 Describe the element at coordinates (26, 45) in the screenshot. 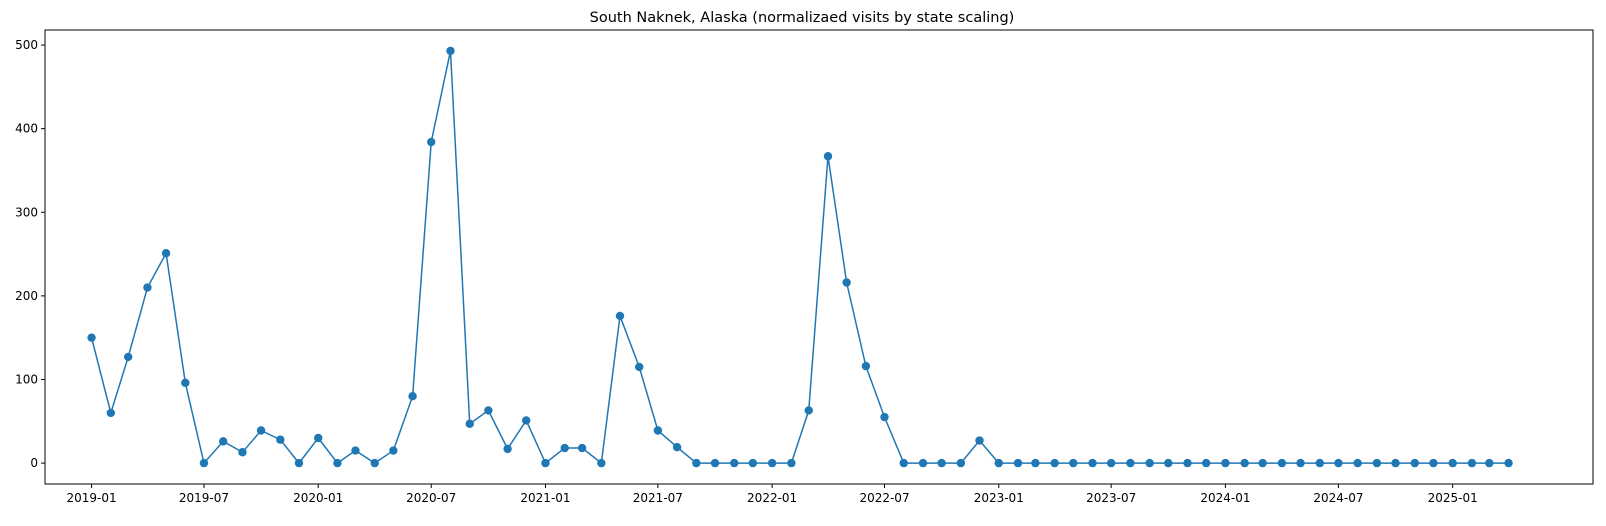

I see `y-tick-label: 500` at that location.